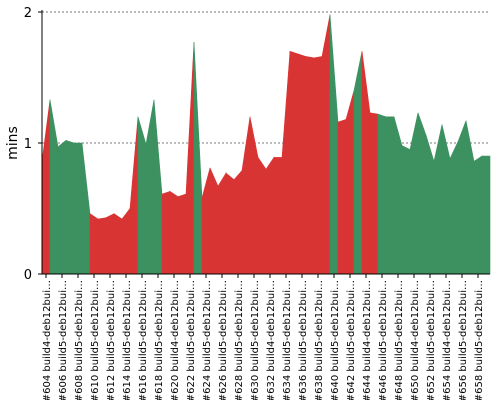 This screenshot has width=500, height=400. I want to click on y-tick-label: 2, so click(28, 13).